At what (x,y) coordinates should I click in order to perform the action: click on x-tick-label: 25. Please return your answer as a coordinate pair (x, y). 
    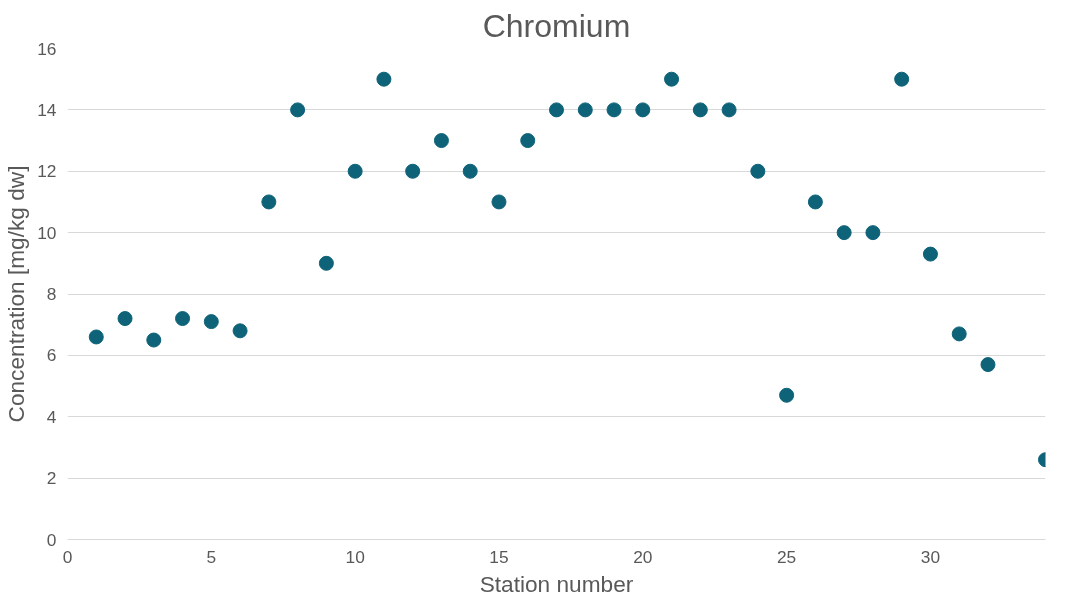
    Looking at the image, I should click on (786, 556).